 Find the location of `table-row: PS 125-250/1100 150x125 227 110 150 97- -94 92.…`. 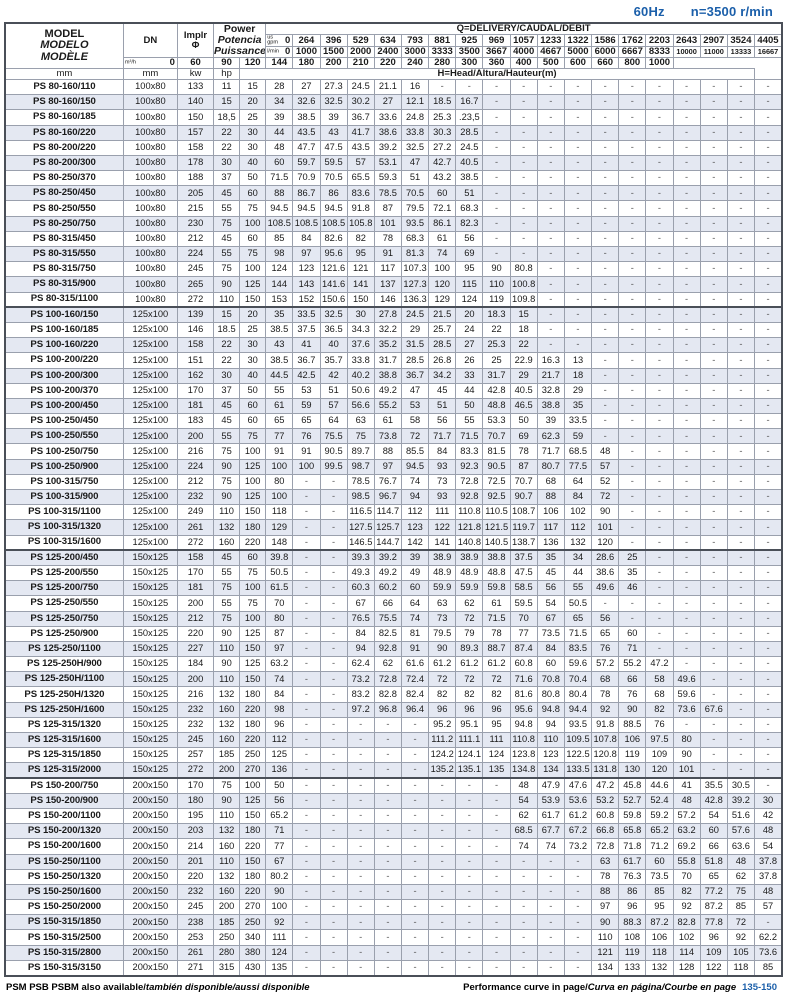

table-row: PS 125-250/1100 150x125 227 110 150 97- -94 92.… is located at coordinates (393, 649).